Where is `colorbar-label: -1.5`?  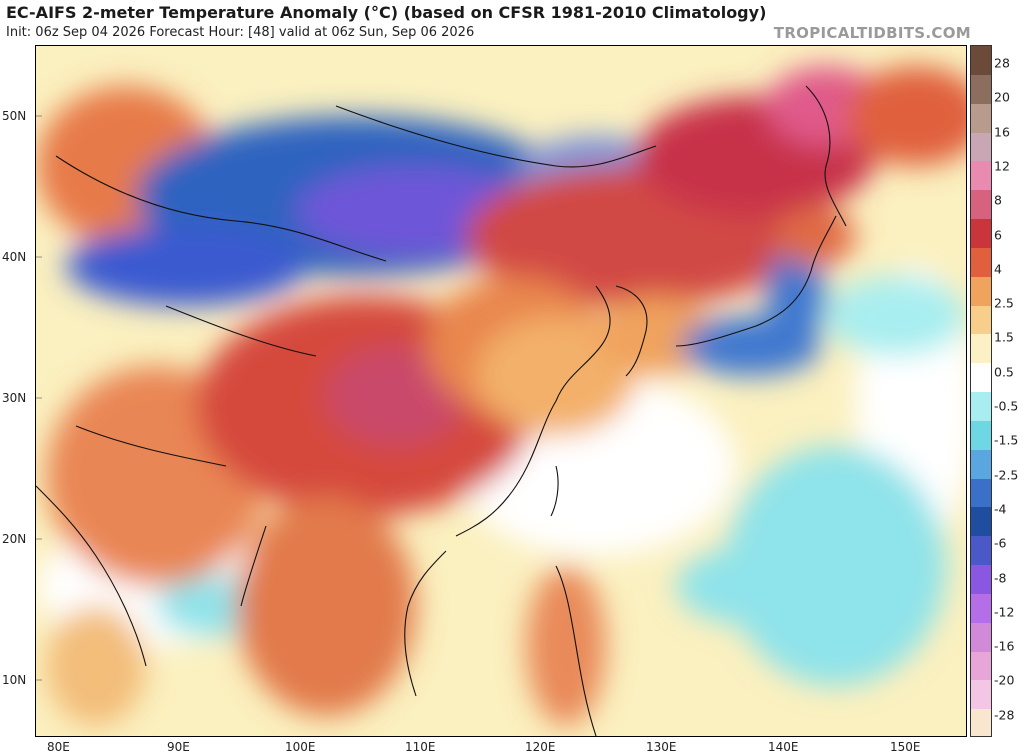 colorbar-label: -1.5 is located at coordinates (1006, 440).